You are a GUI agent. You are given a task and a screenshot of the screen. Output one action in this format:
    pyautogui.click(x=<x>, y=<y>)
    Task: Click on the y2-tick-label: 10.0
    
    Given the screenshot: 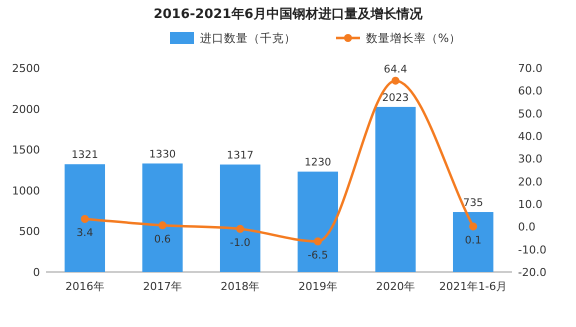 What is the action you would take?
    pyautogui.click(x=530, y=204)
    